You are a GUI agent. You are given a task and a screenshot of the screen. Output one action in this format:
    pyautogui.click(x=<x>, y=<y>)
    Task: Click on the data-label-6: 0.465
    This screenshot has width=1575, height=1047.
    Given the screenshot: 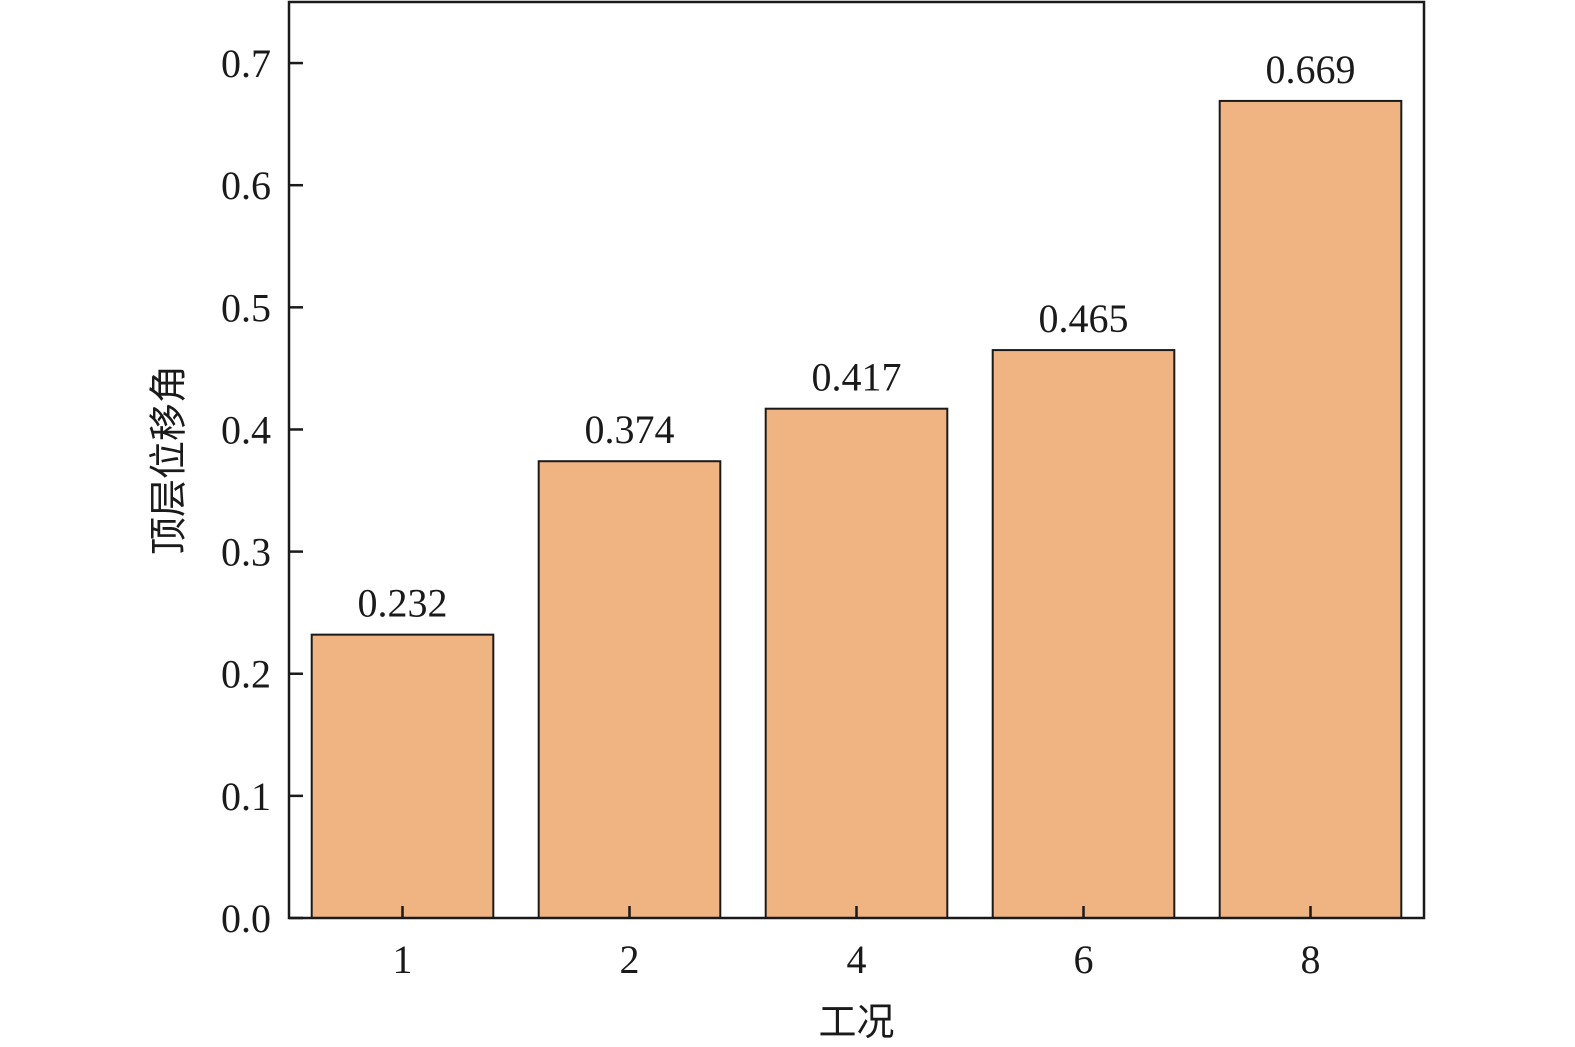 What is the action you would take?
    pyautogui.click(x=1084, y=318)
    